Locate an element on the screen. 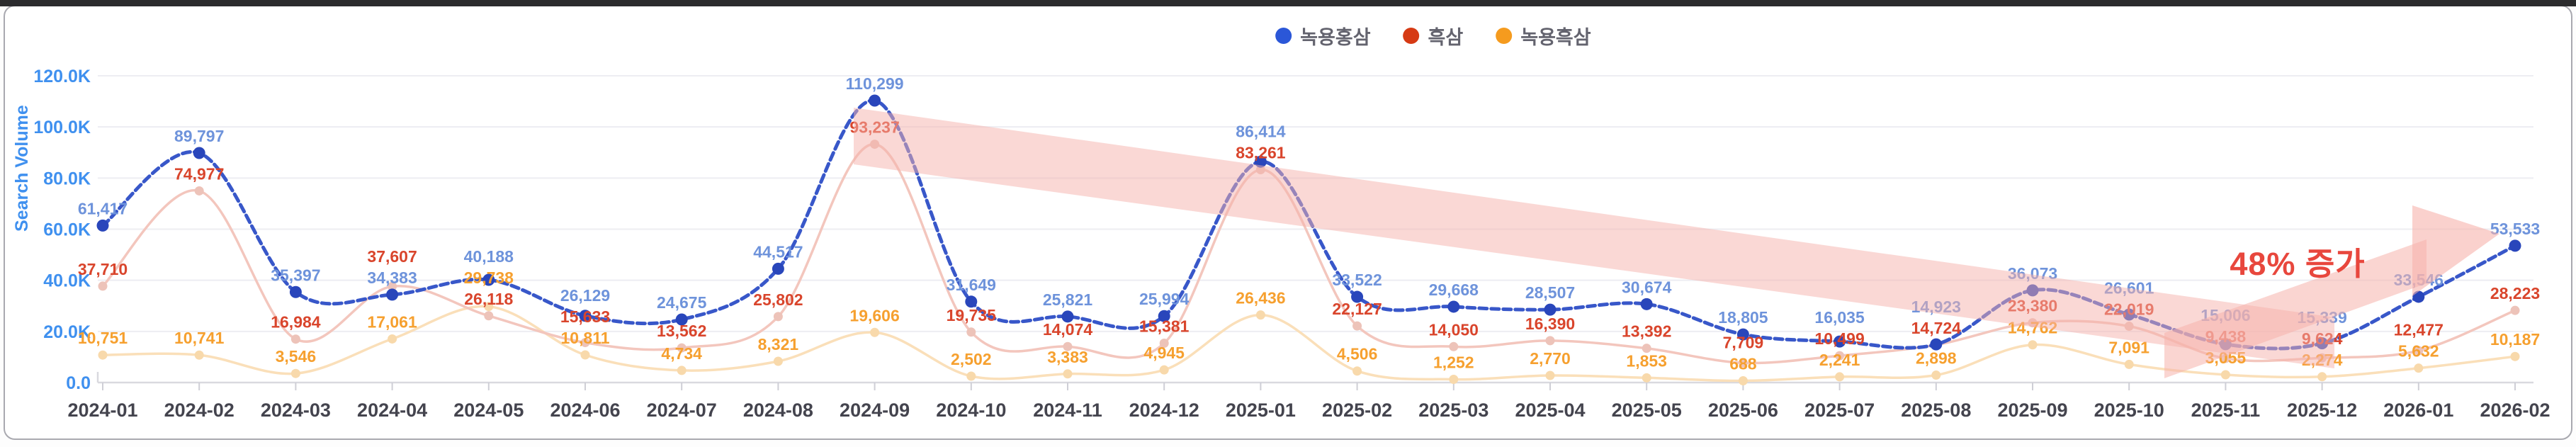  x-tick-label: 2025-12 is located at coordinates (2322, 410).